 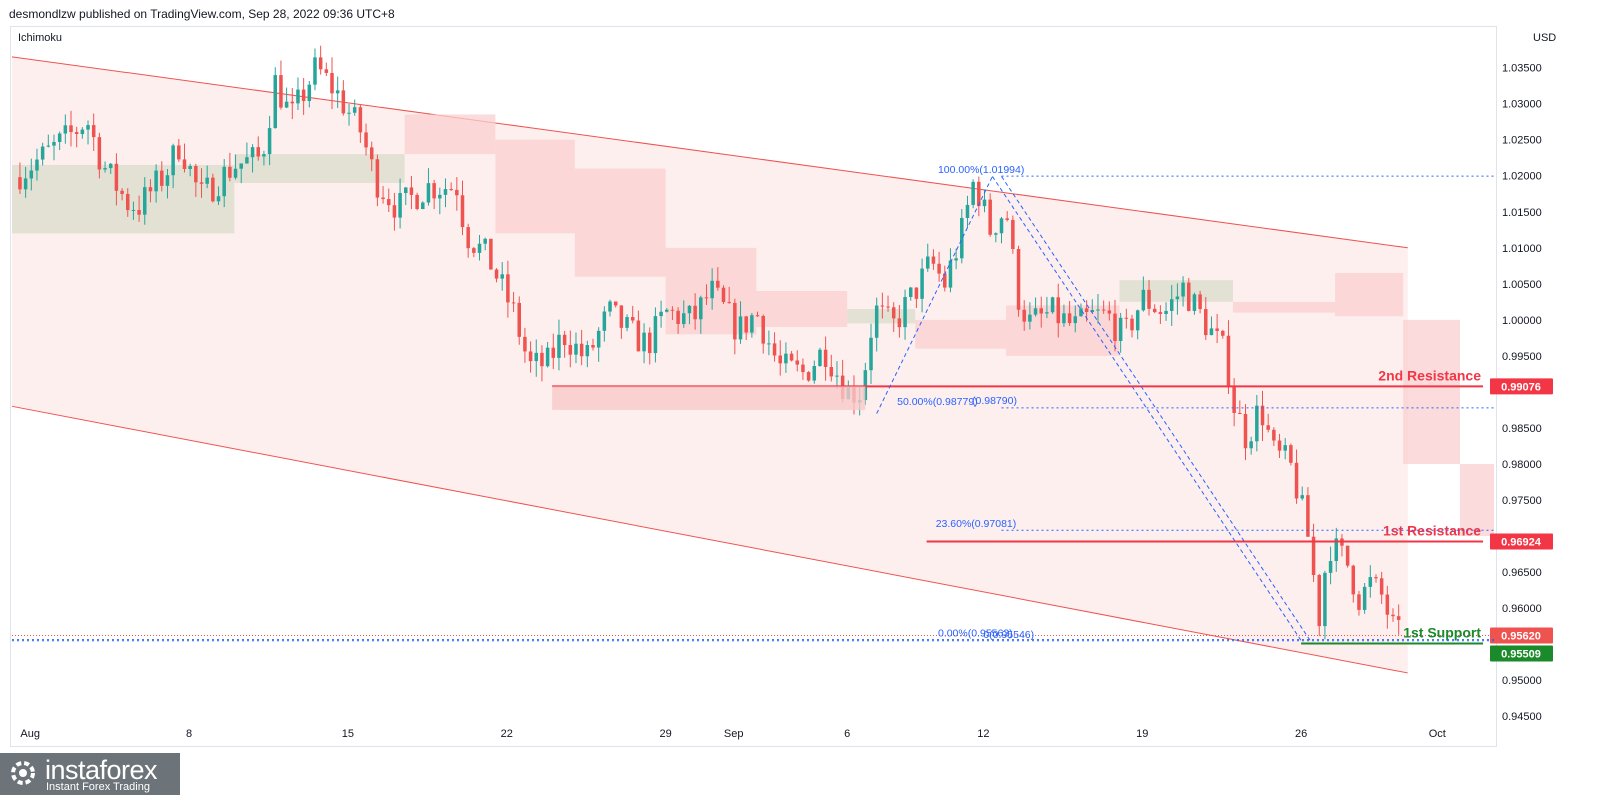 I want to click on y-tick-label: 0.94500, so click(x=1522, y=717).